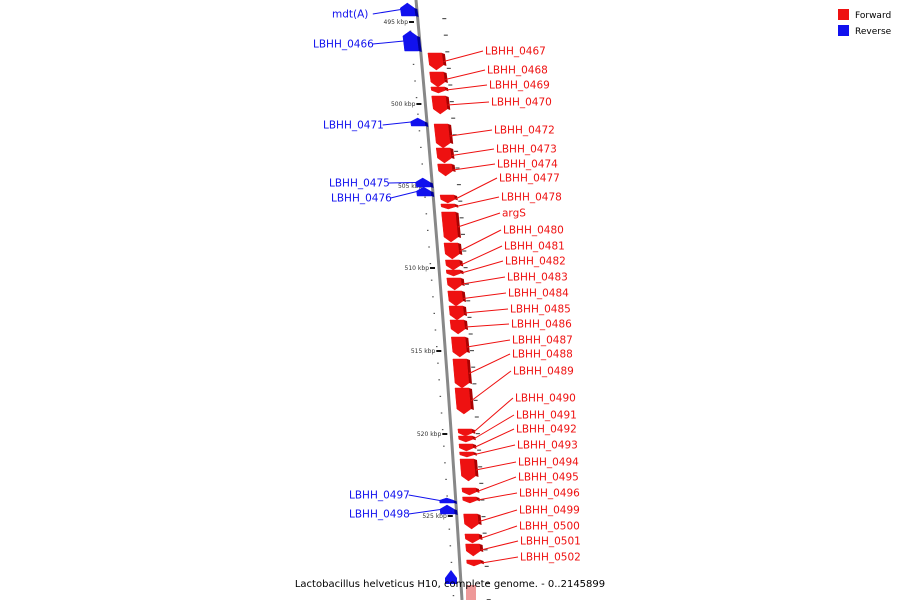 This screenshot has width=900, height=600. I want to click on gene-label: LBHH_0502, so click(550, 558).